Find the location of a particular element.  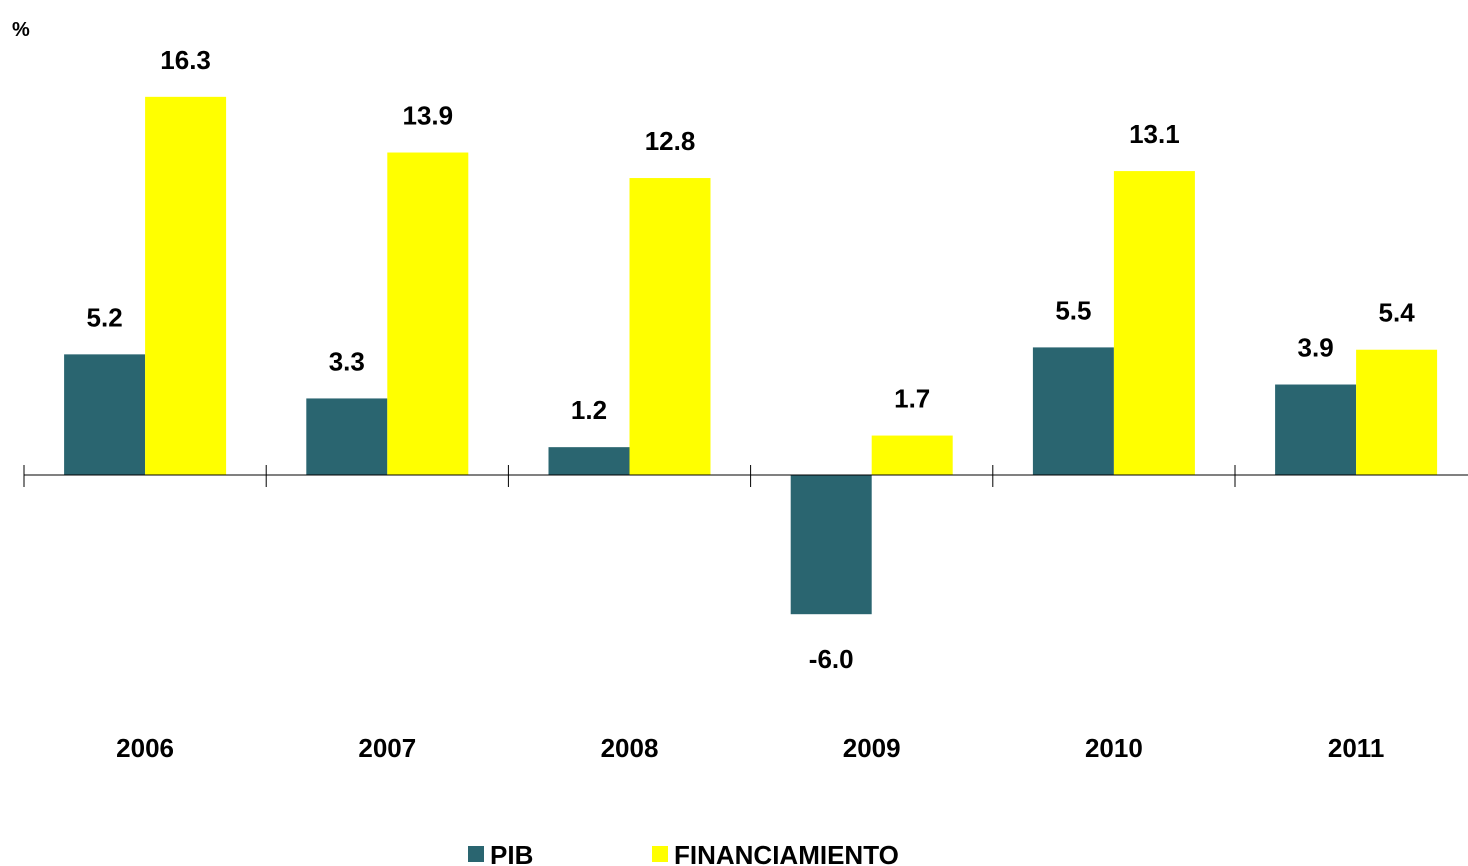

data-label: 16.3 is located at coordinates (185, 60).